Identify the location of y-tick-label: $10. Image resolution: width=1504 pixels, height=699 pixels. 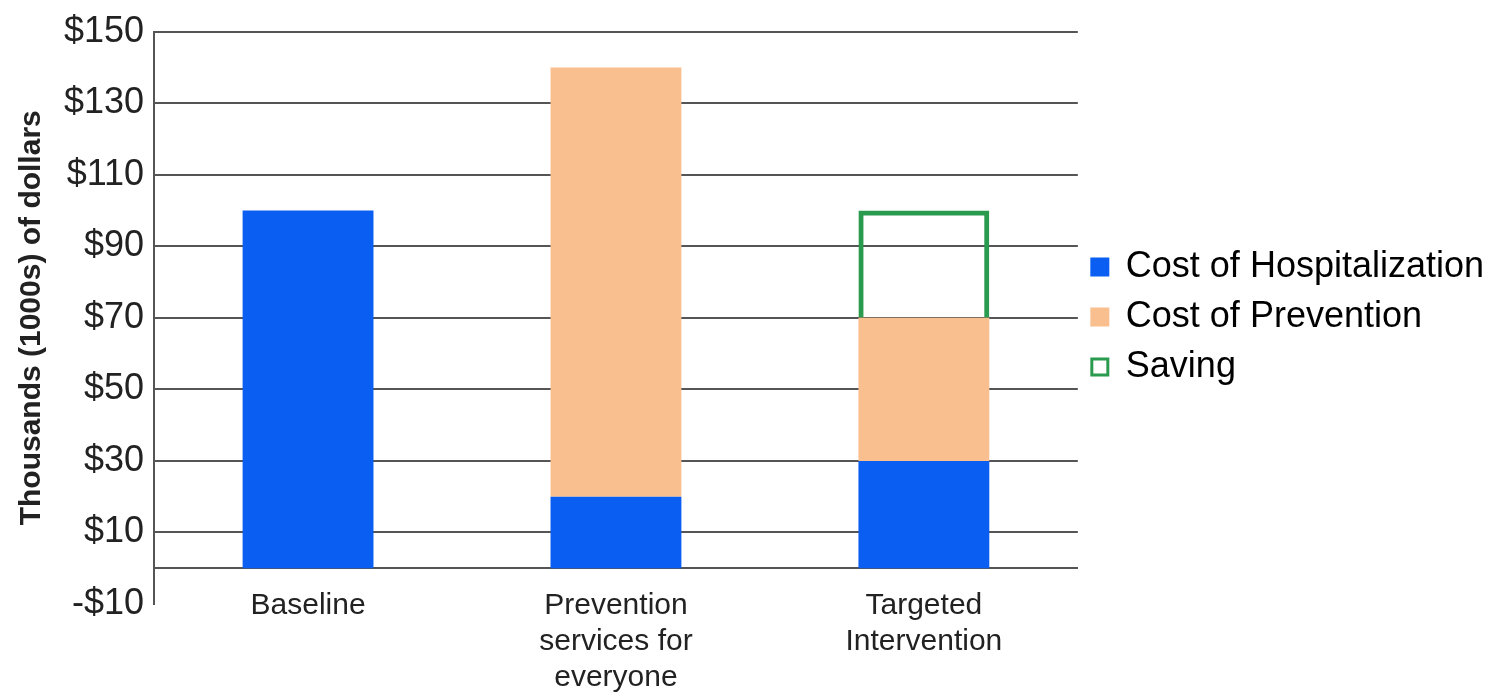
(114, 530).